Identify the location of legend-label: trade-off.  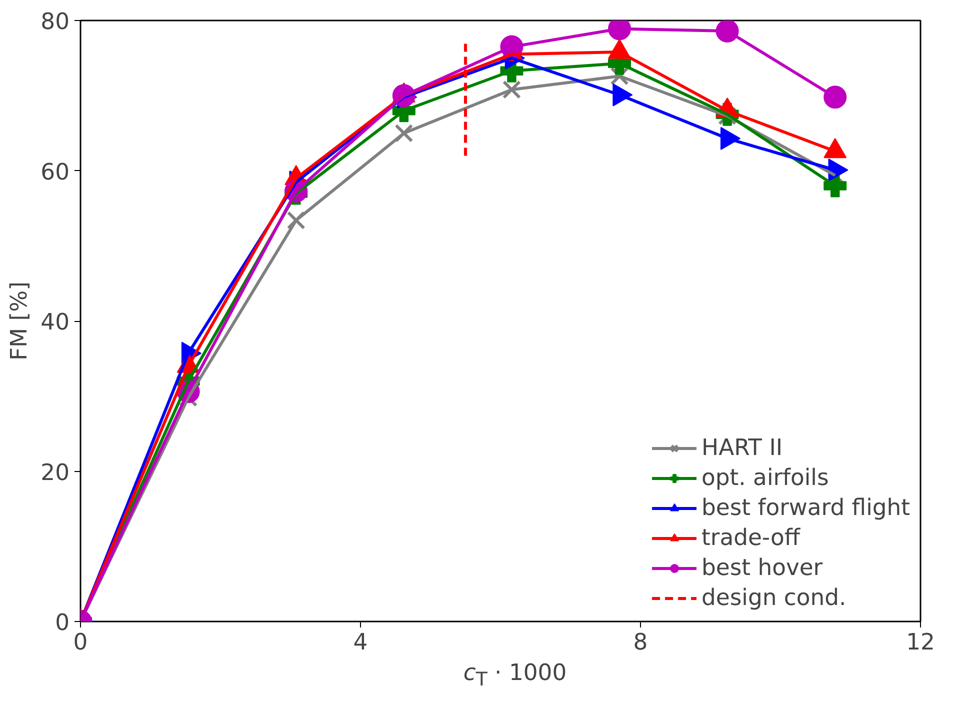
(751, 538).